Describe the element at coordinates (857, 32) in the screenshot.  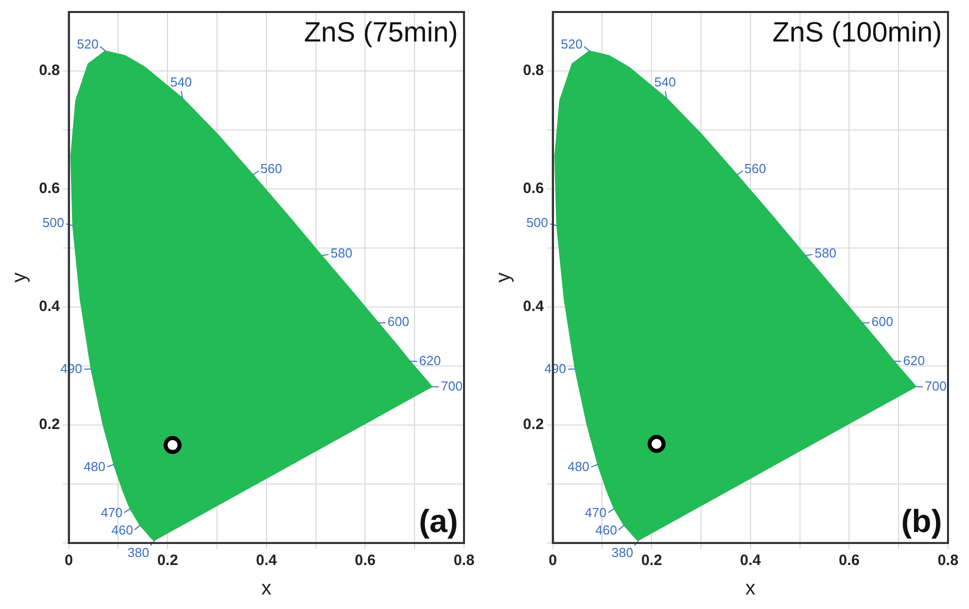
I see `annotation: ZnS (100min)` at that location.